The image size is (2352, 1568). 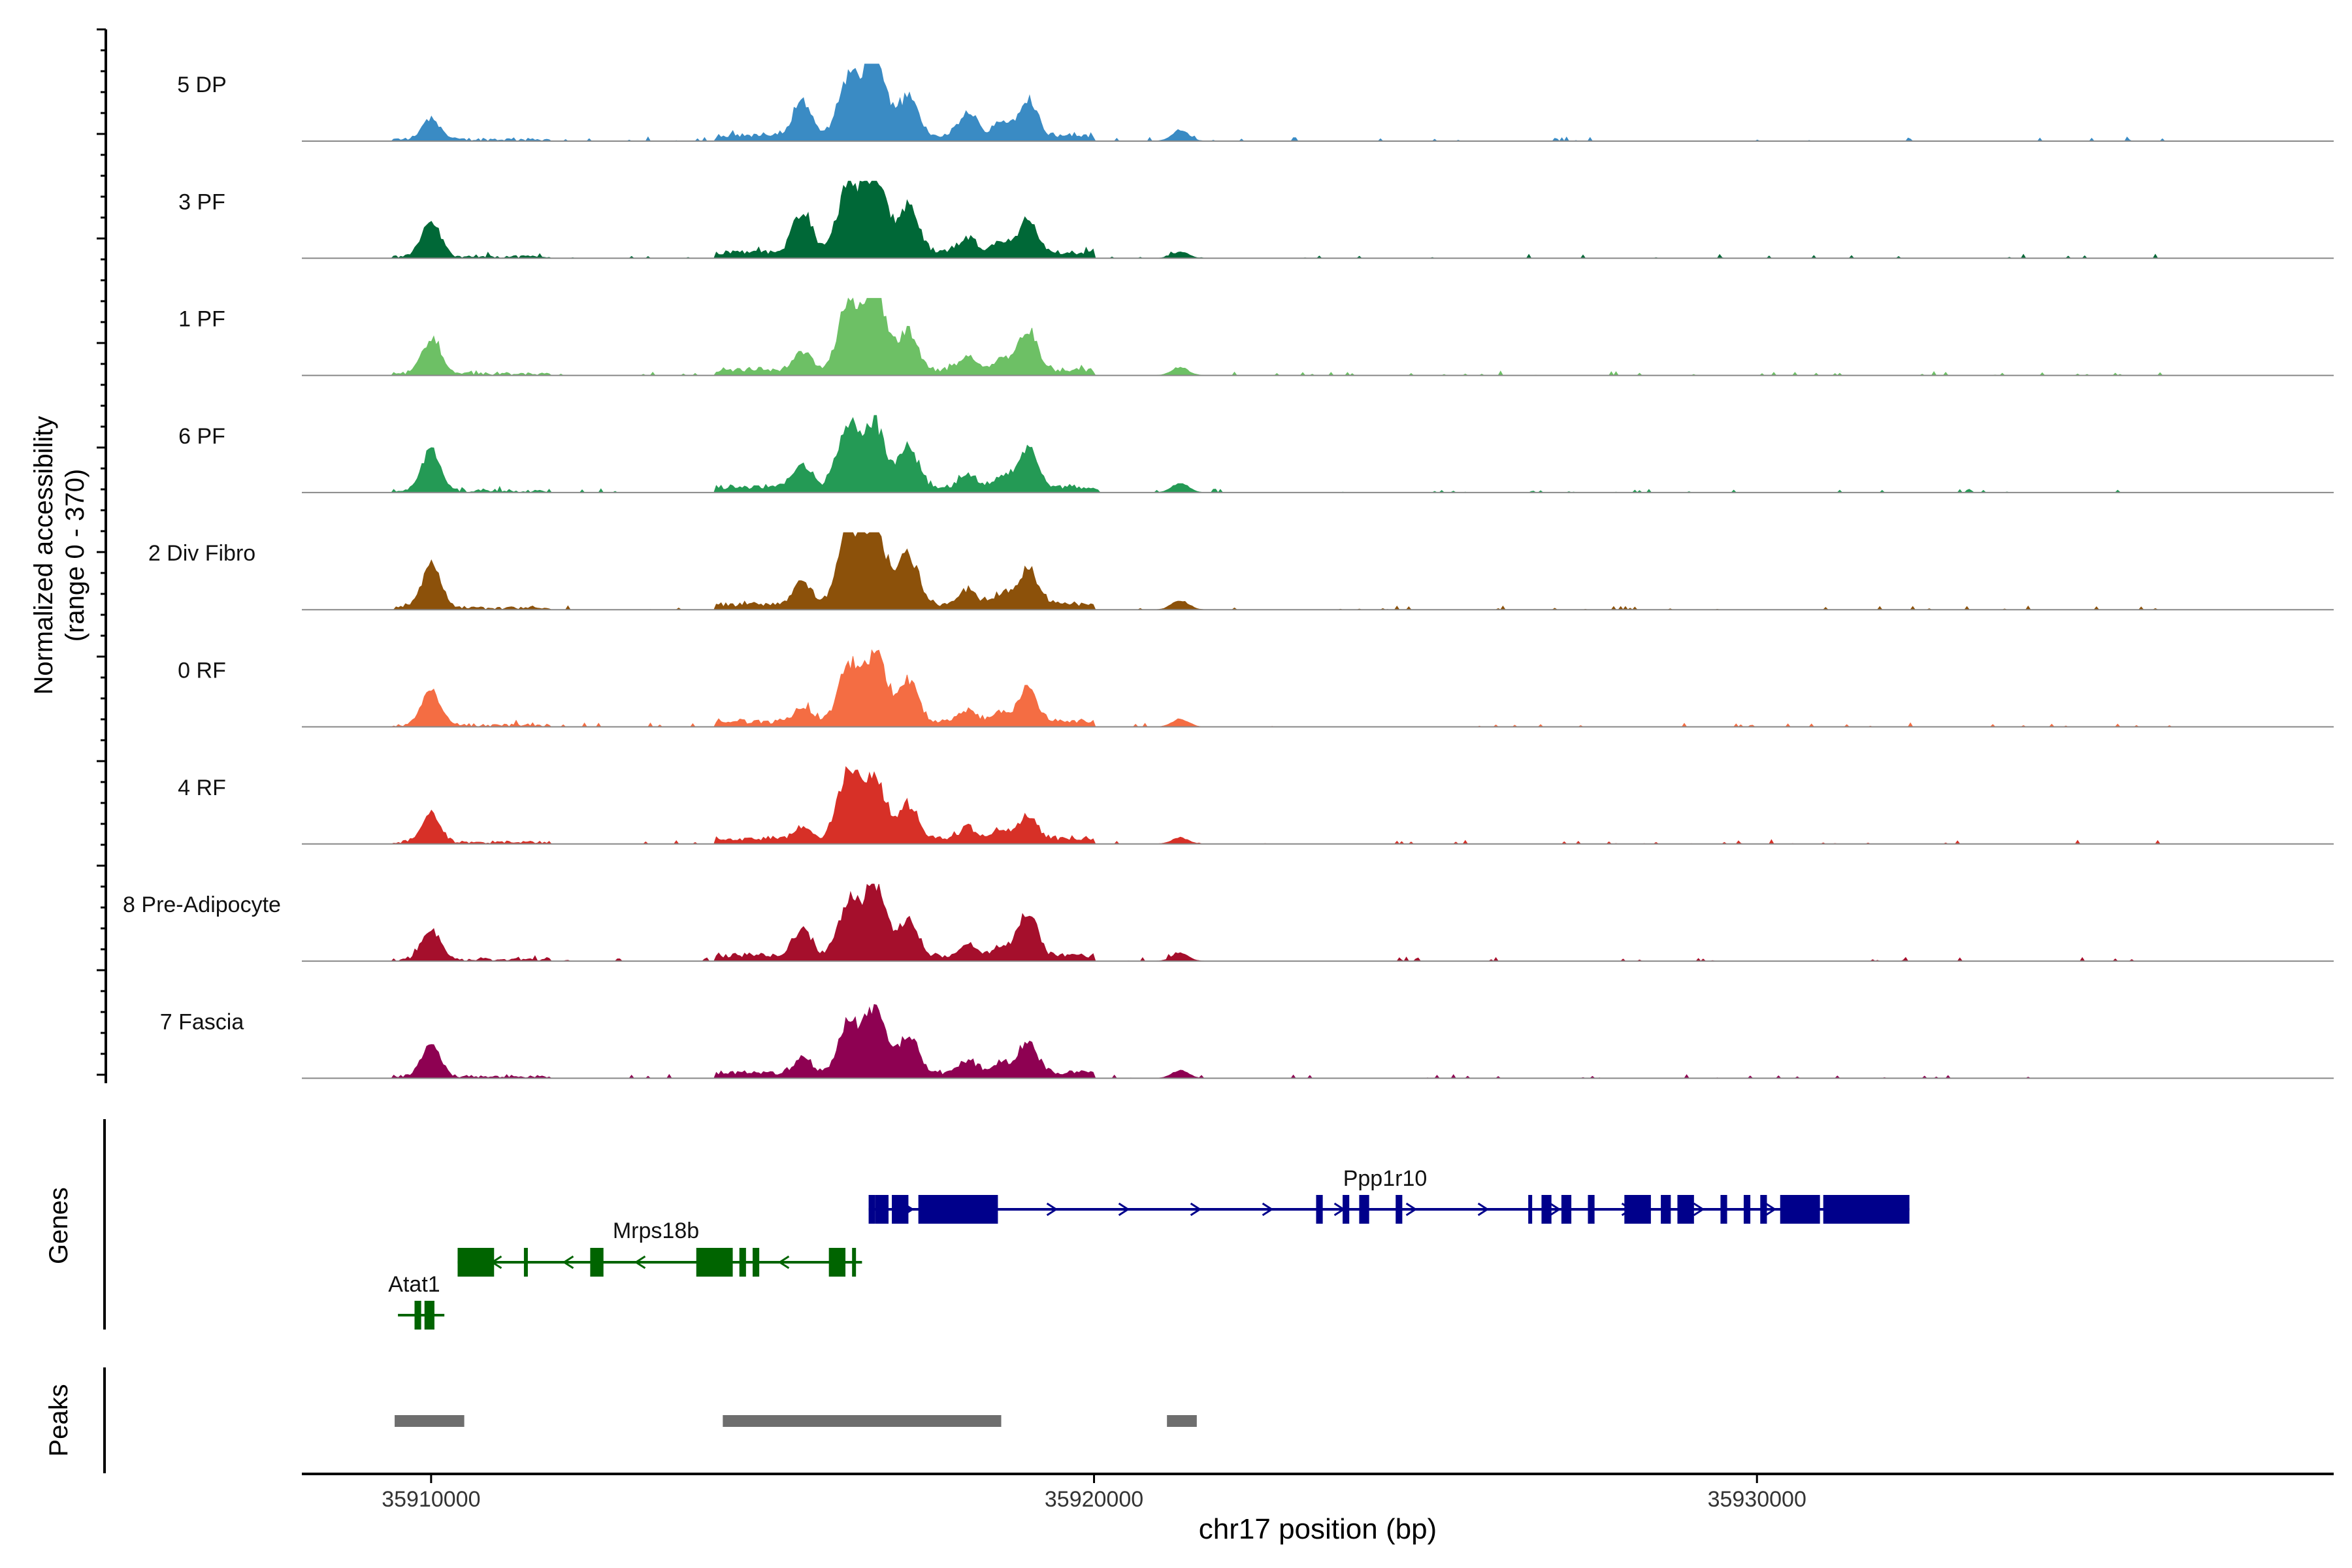 What do you see at coordinates (431, 1499) in the screenshot?
I see `x-tick-label: 35910000` at bounding box center [431, 1499].